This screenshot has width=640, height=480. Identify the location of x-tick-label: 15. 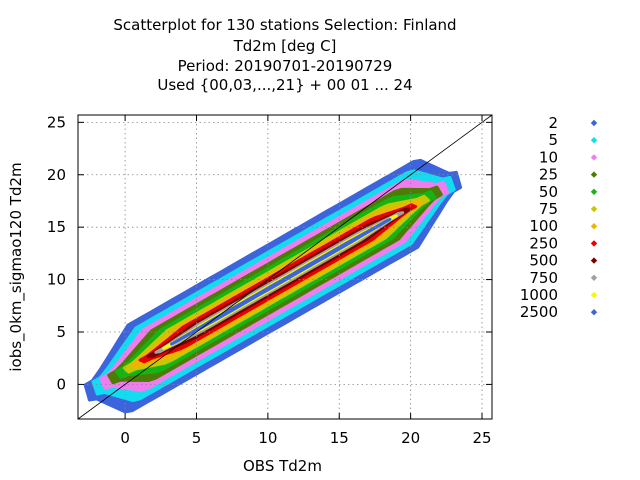
(339, 438).